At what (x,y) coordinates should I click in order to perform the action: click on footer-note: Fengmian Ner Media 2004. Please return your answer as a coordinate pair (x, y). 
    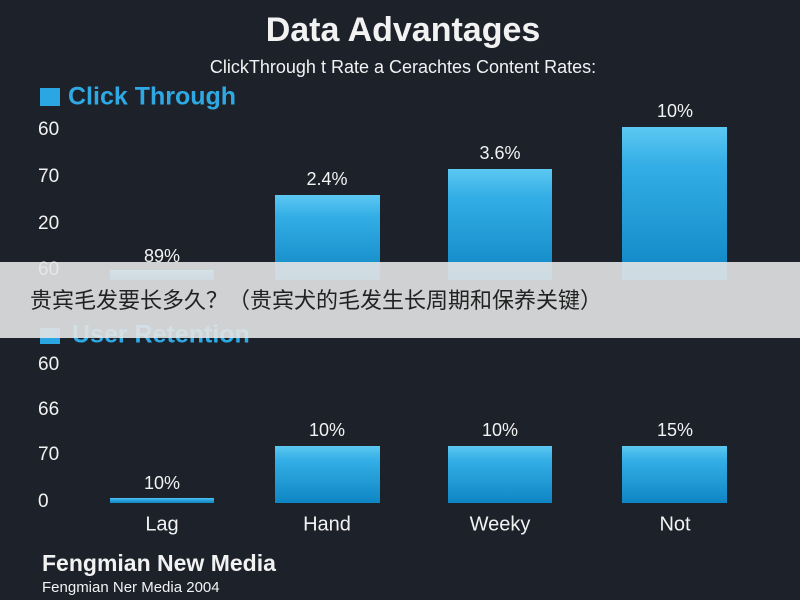
    Looking at the image, I should click on (131, 587).